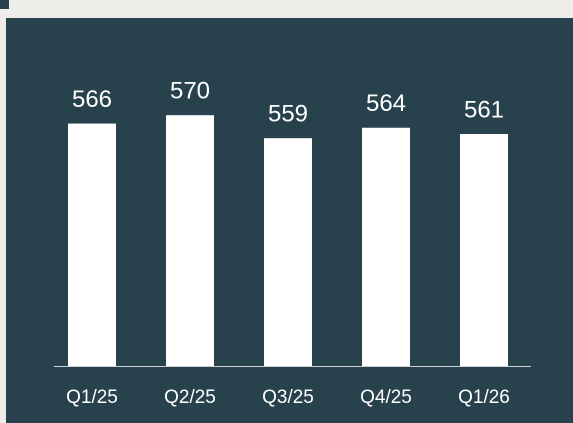  What do you see at coordinates (288, 397) in the screenshot?
I see `x-tick-label: Q3/25` at bounding box center [288, 397].